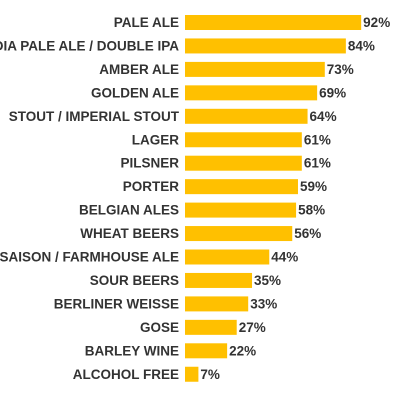 The image size is (400, 408). I want to click on category-label: PILSNER, so click(149, 163).